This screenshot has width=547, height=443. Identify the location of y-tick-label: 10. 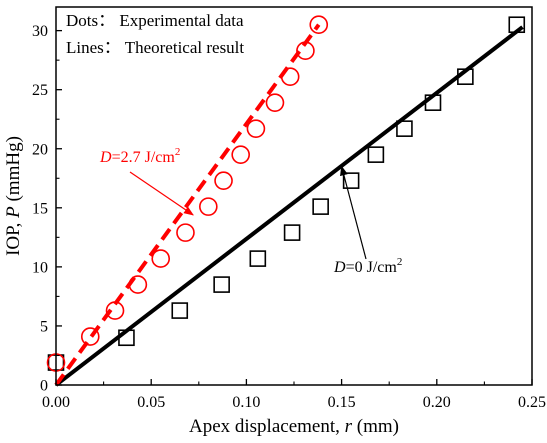
(40, 267).